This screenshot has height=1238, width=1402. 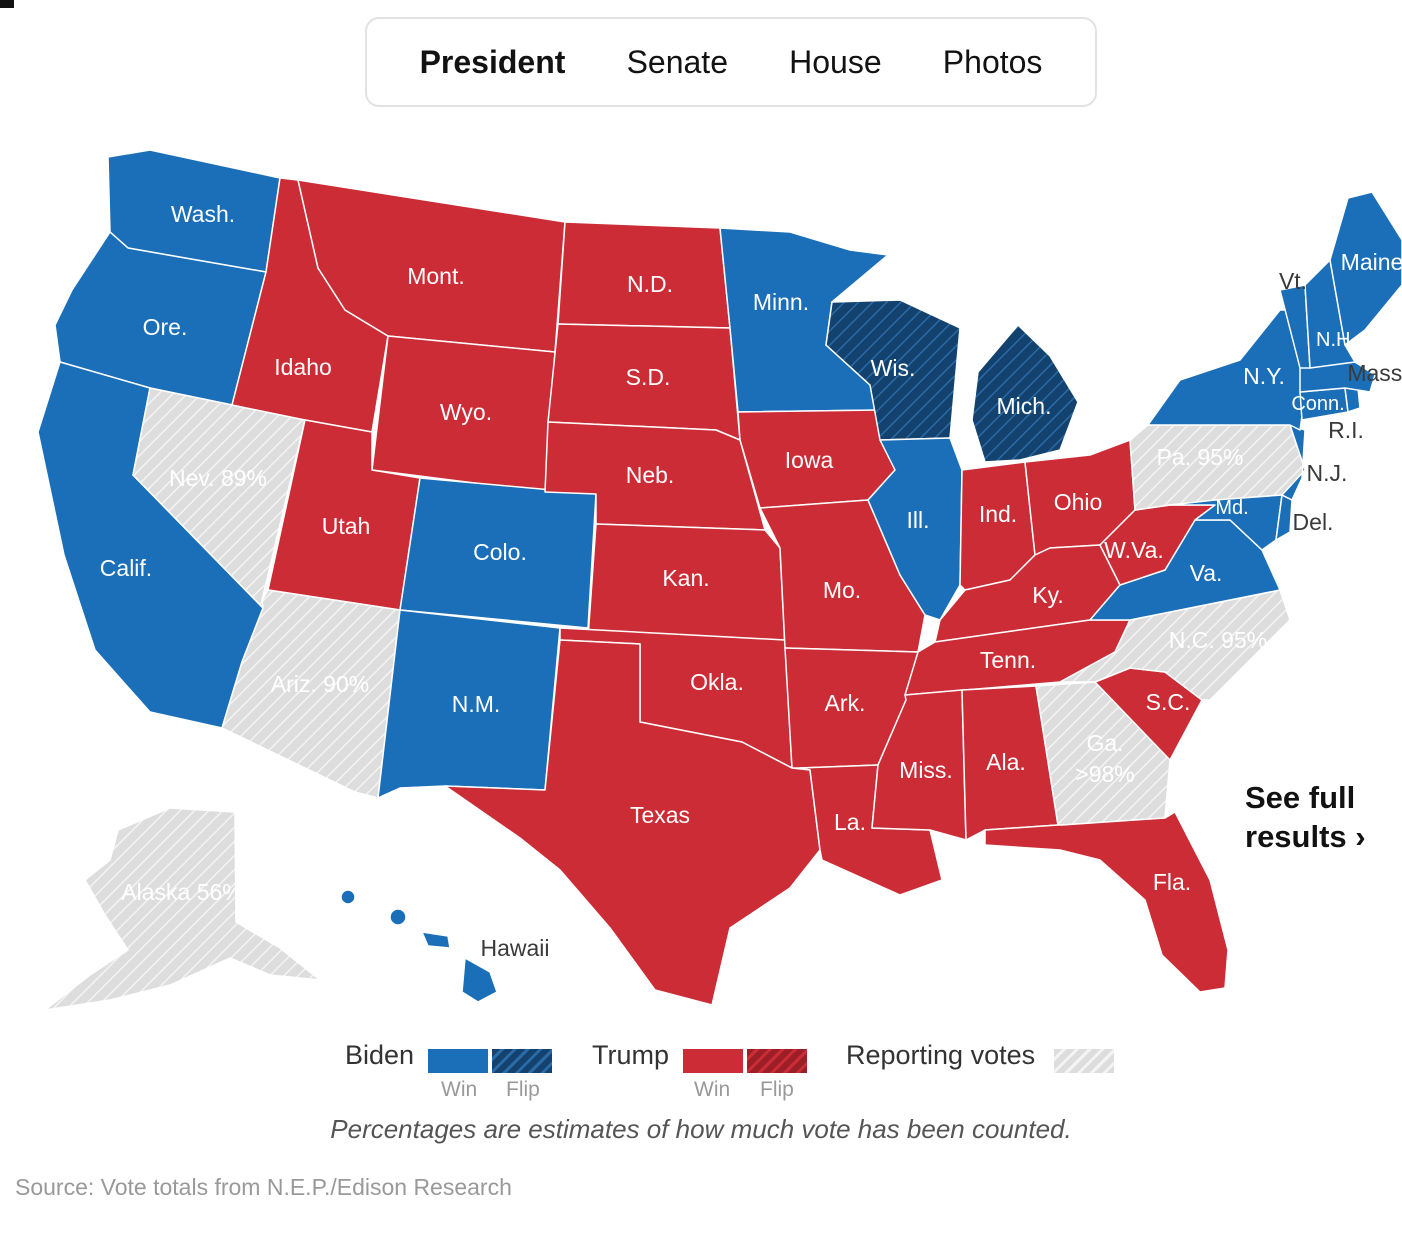 I want to click on label-al: Ala., so click(x=1006, y=762).